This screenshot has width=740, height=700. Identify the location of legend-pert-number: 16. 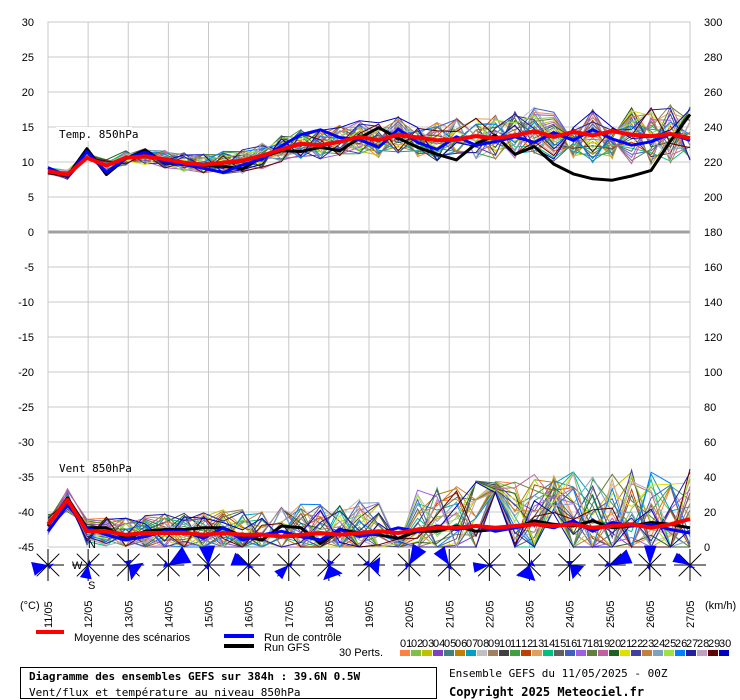
(571, 644).